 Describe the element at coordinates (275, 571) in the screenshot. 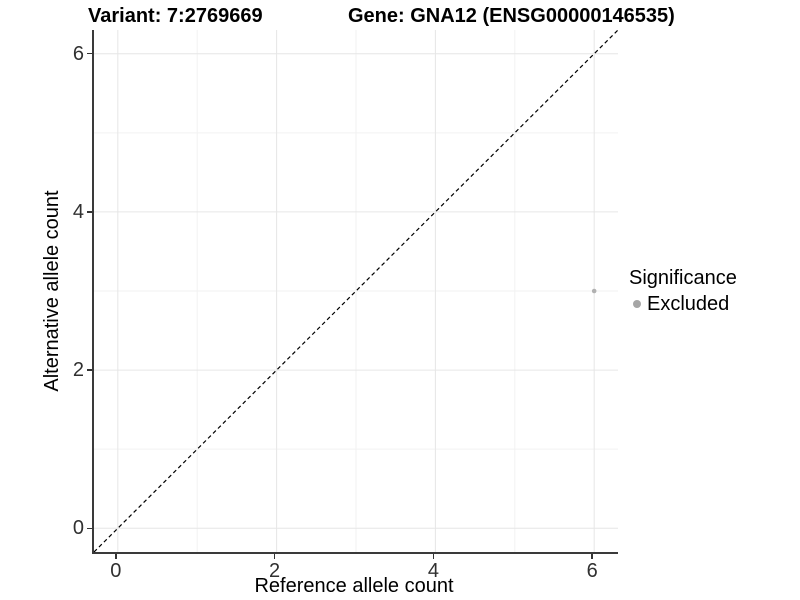

I see `x-tick-label: 2` at that location.